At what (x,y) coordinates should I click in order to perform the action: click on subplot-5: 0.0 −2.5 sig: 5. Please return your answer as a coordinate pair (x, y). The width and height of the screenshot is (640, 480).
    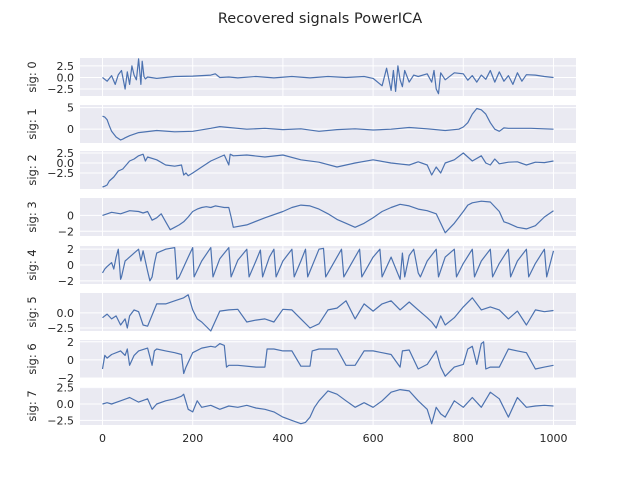
    Looking at the image, I should click on (300, 314).